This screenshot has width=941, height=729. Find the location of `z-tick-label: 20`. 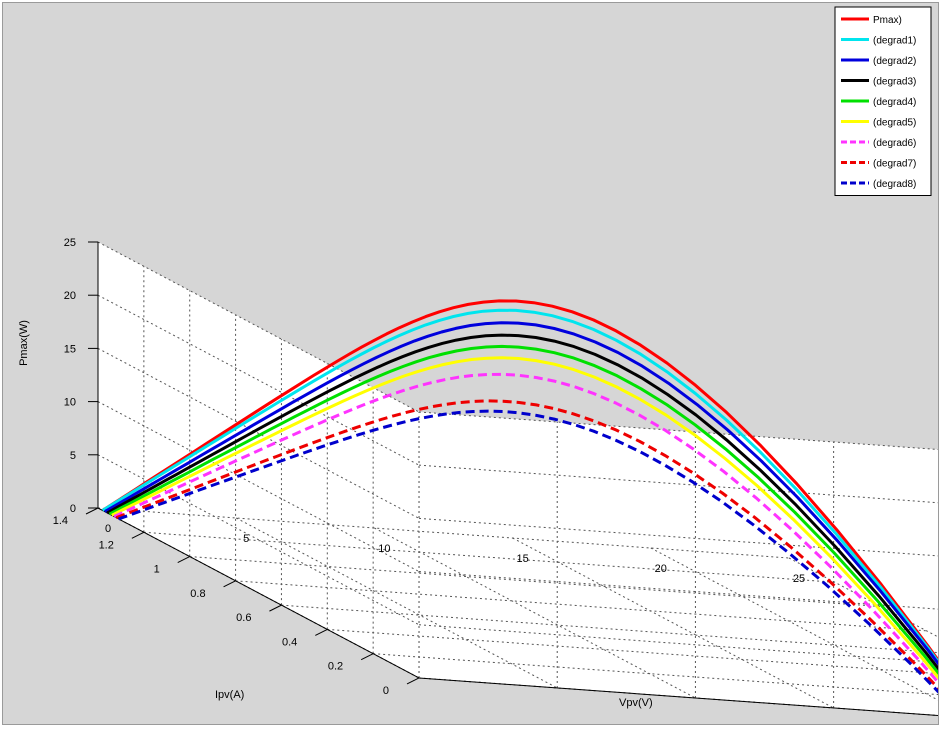

z-tick-label: 20 is located at coordinates (70, 296).